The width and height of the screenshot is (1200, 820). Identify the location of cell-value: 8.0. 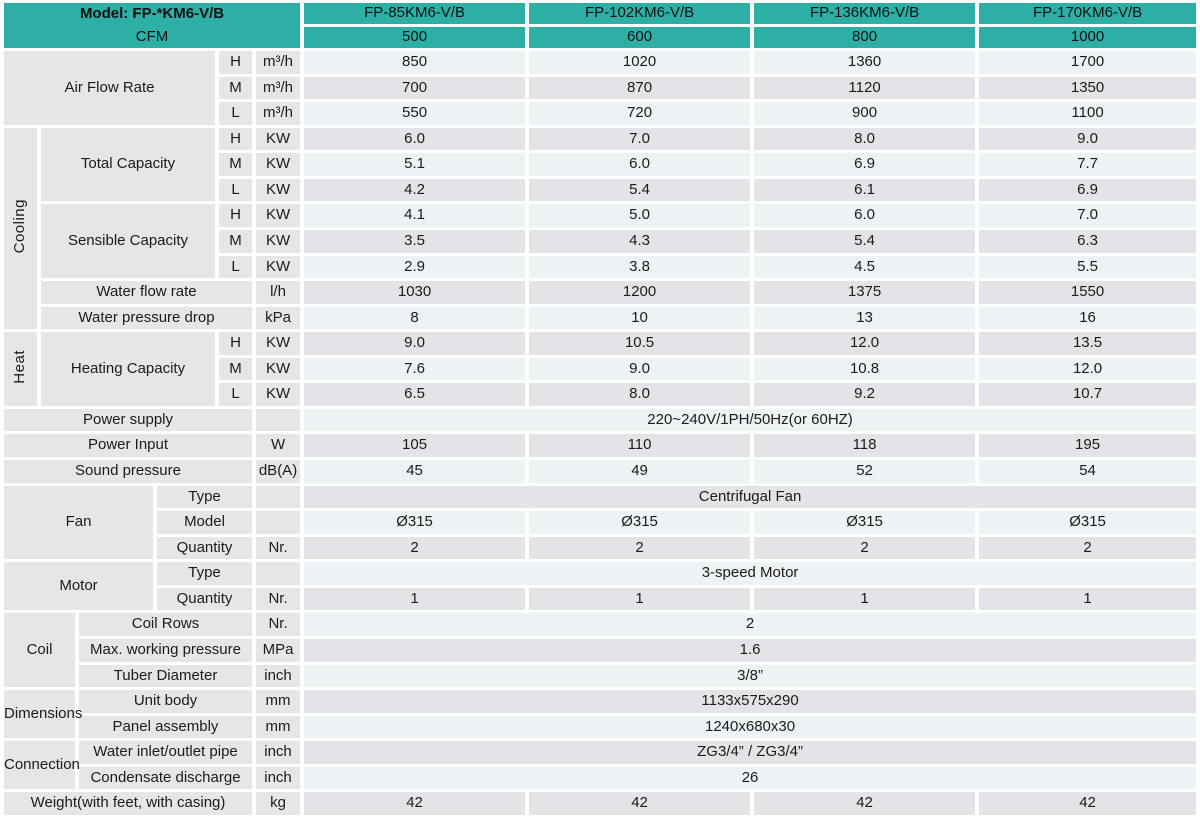
(865, 139).